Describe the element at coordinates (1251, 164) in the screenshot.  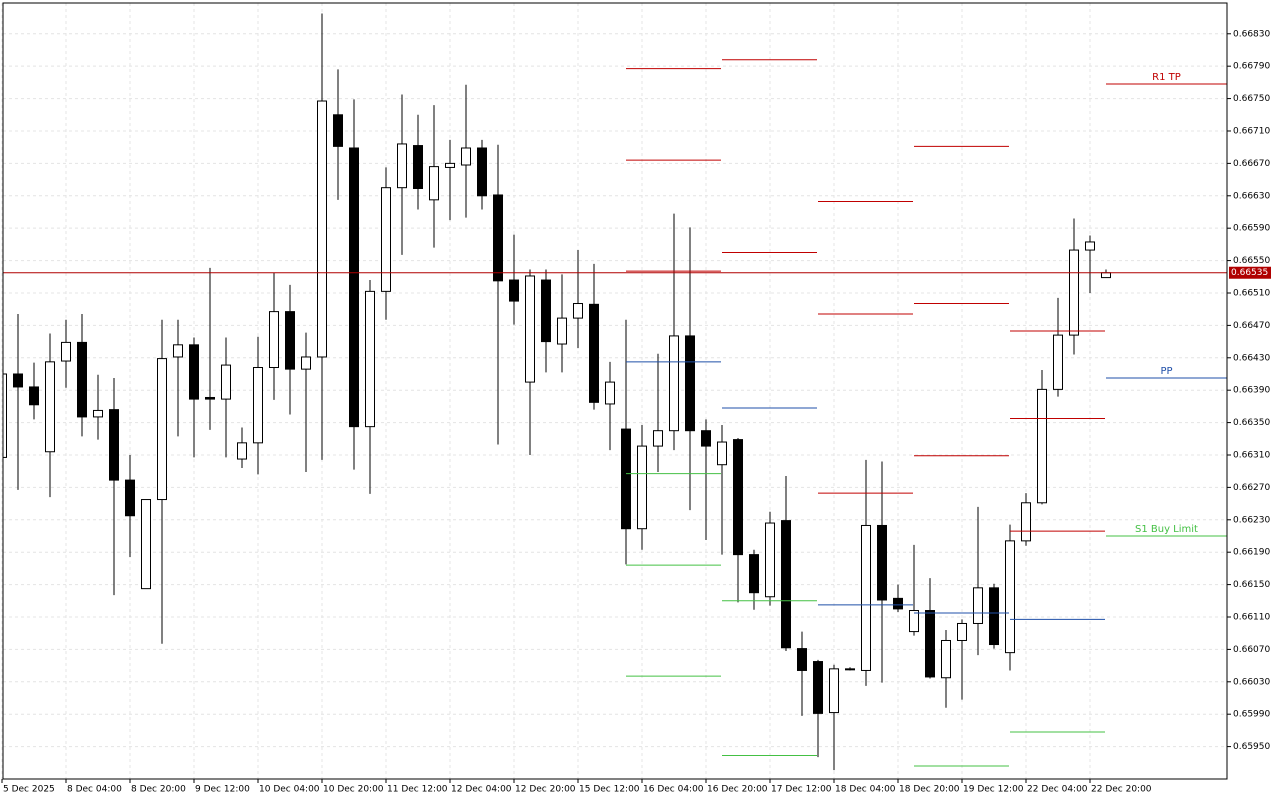
I see `y-tick-label: 0.66670` at that location.